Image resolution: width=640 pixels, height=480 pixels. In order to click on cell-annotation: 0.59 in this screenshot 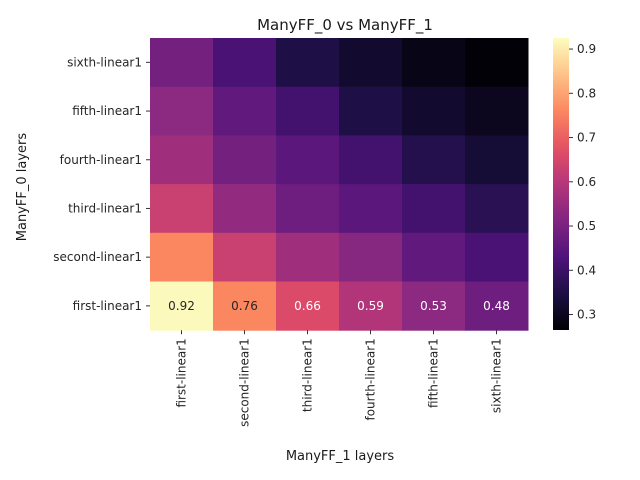, I will do `click(370, 306)`.